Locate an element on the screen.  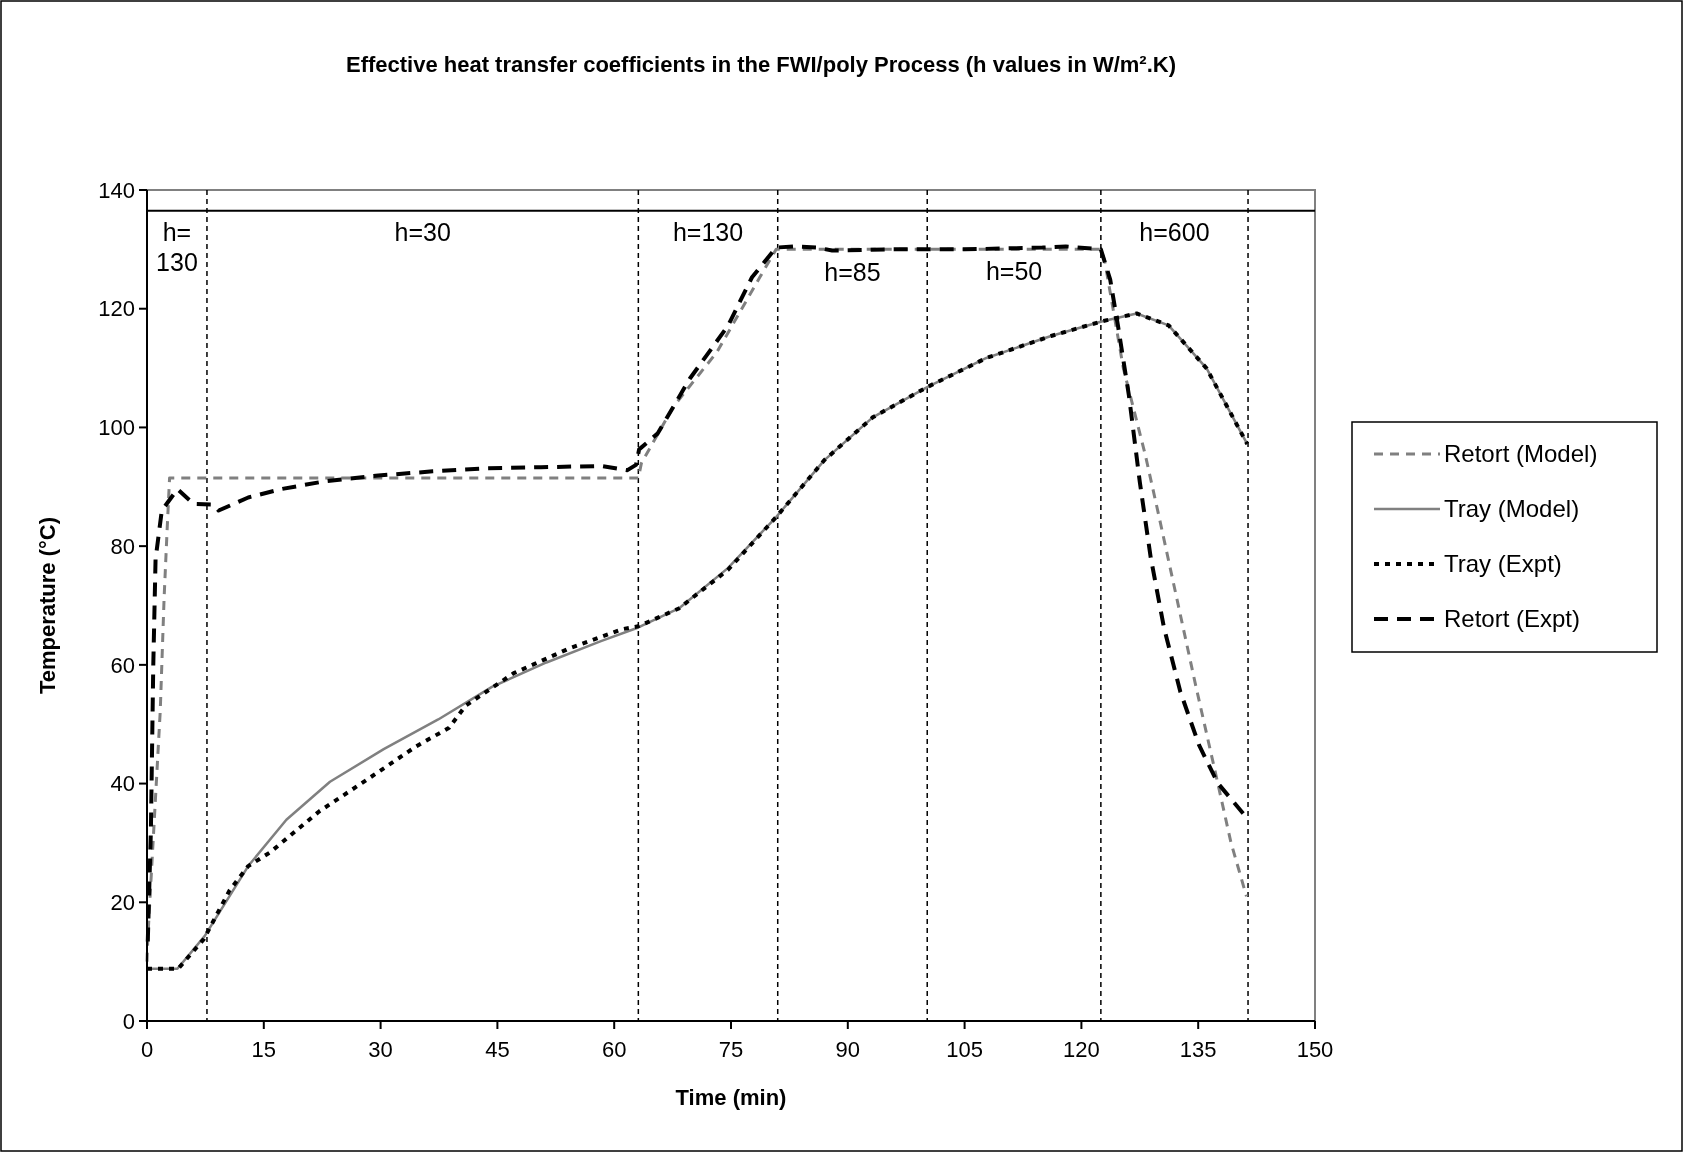
annotation: h=130 is located at coordinates (708, 231).